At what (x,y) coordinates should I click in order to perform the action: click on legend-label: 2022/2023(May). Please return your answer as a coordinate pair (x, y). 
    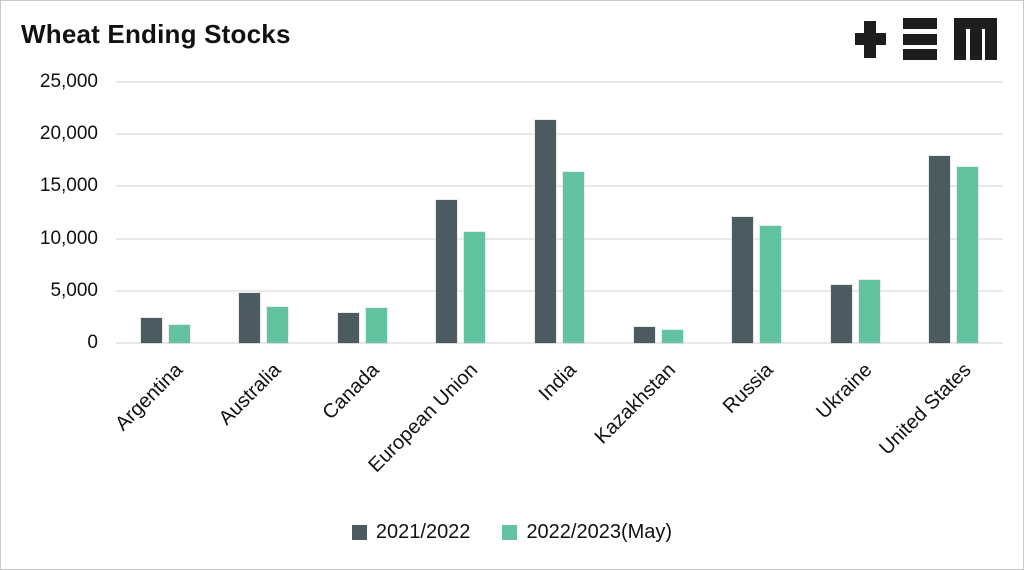
    Looking at the image, I should click on (599, 532).